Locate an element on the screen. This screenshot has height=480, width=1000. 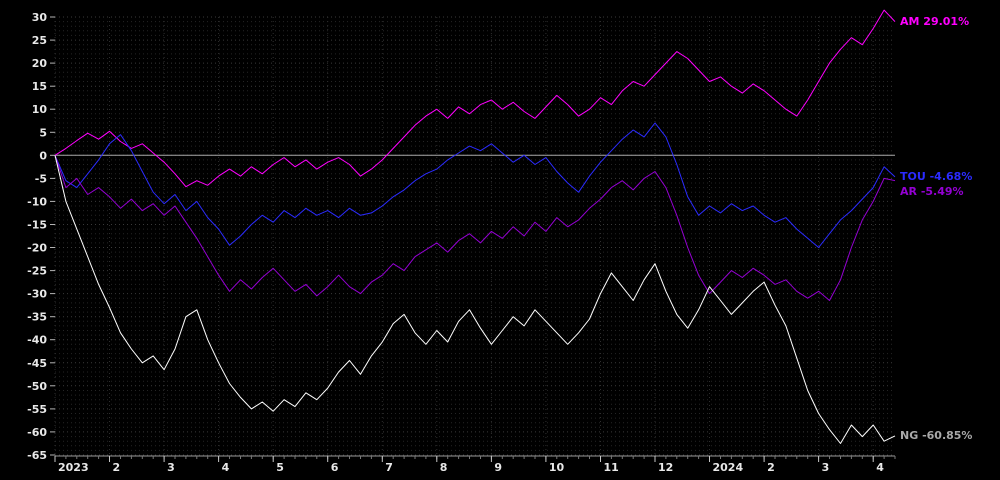
y-tick-label: 10 is located at coordinates (40, 109).